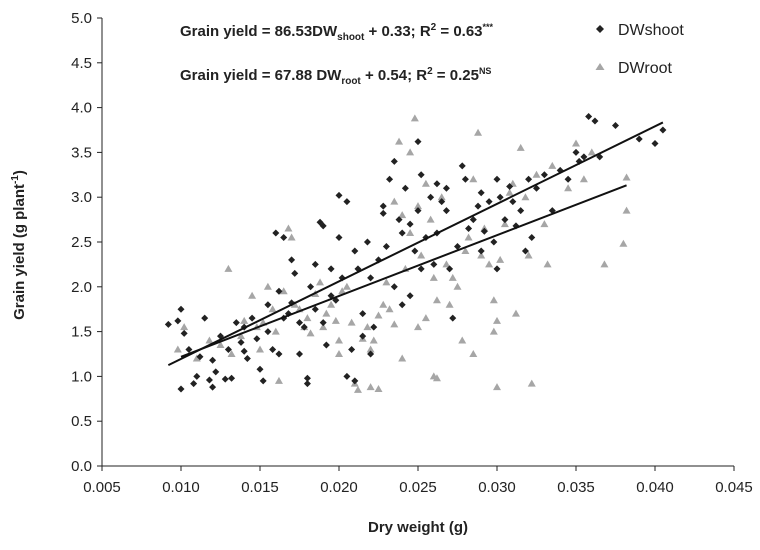 The width and height of the screenshot is (760, 550). I want to click on y-tick-label: 1.0, so click(81, 376).